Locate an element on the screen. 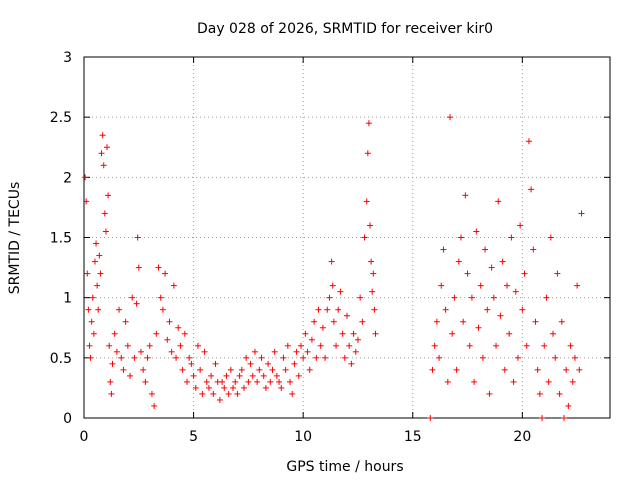 This screenshot has height=480, width=640. y-tick-label: 1.5 is located at coordinates (61, 239).